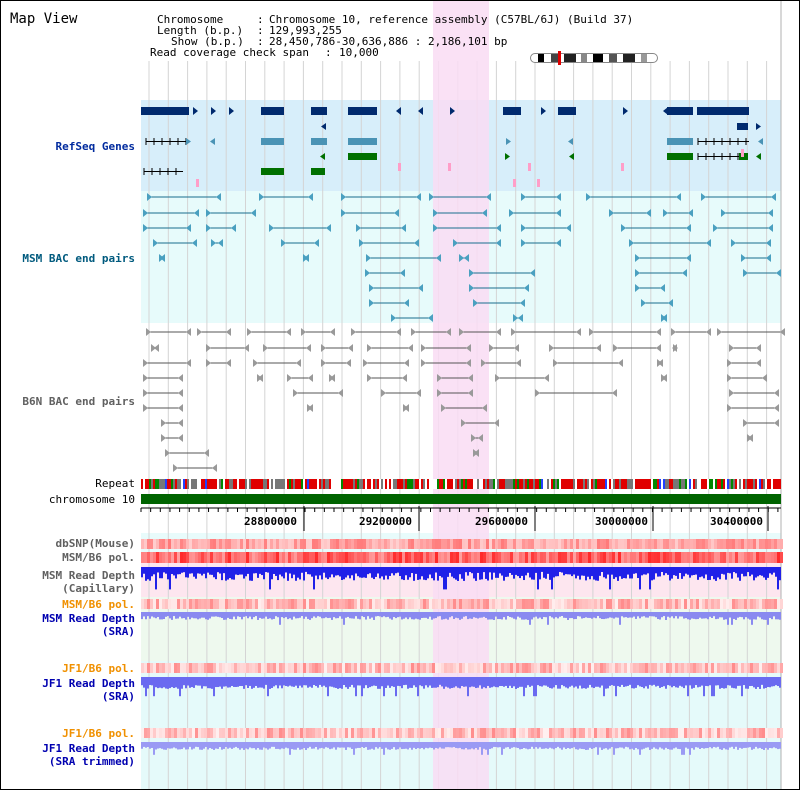 This screenshot has height=790, width=800. Describe the element at coordinates (88, 748) in the screenshot. I see `jf1-depth-trimmed-label: JF1 Read Depth` at that location.